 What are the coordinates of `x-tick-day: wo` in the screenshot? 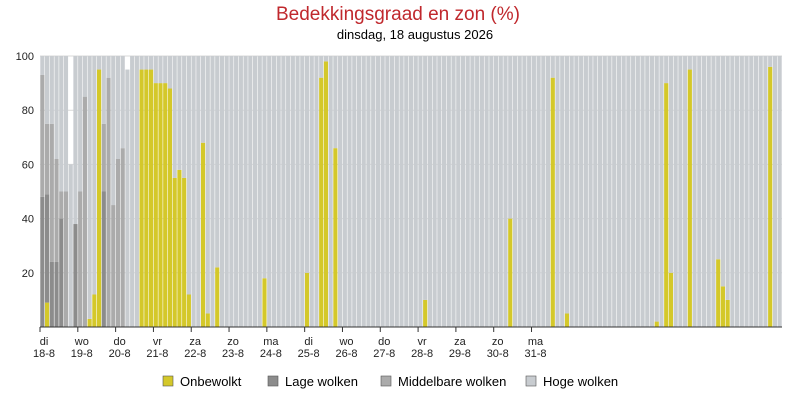 It's located at (345, 342).